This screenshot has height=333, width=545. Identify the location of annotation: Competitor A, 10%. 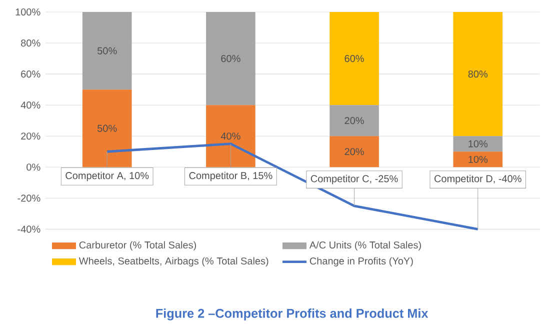
(107, 177).